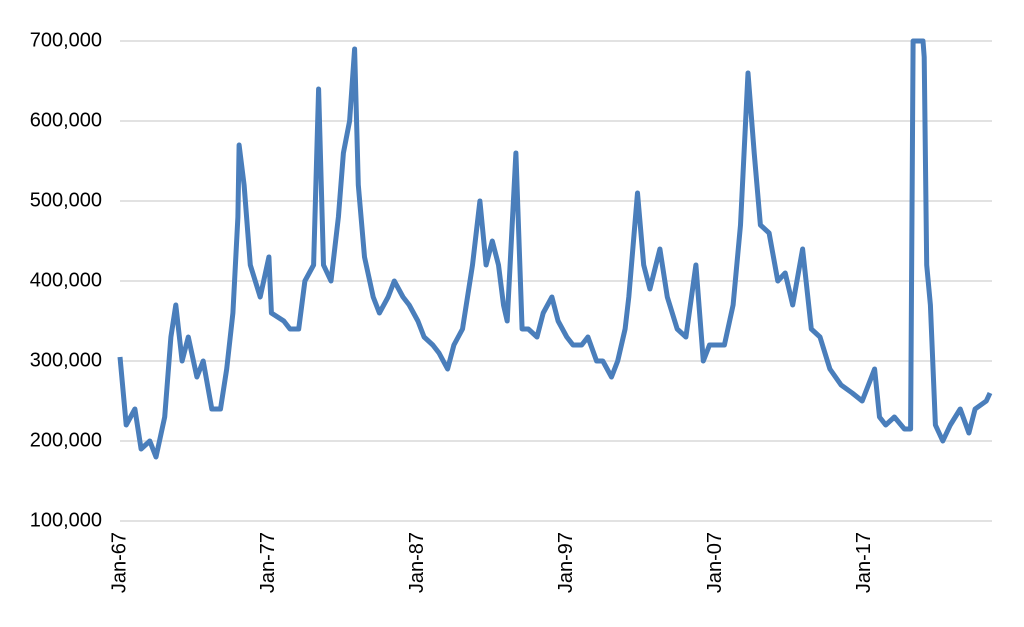  Describe the element at coordinates (66, 40) in the screenshot. I see `y-tick-label: 700,000` at that location.